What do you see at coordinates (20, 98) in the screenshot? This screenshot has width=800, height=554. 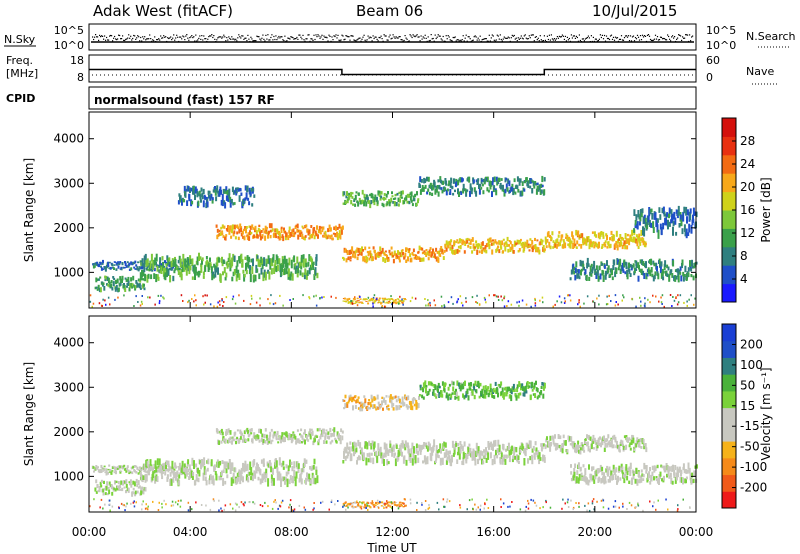 I see `cpid-label: CPID` at bounding box center [20, 98].